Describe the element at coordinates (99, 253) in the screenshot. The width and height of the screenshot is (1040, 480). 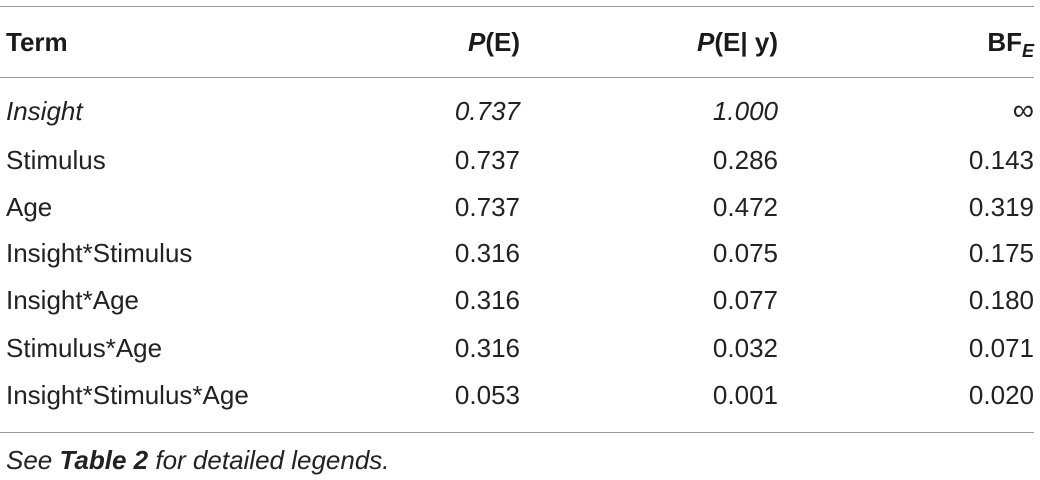
I see `row-term: Insight*Stimulus` at that location.